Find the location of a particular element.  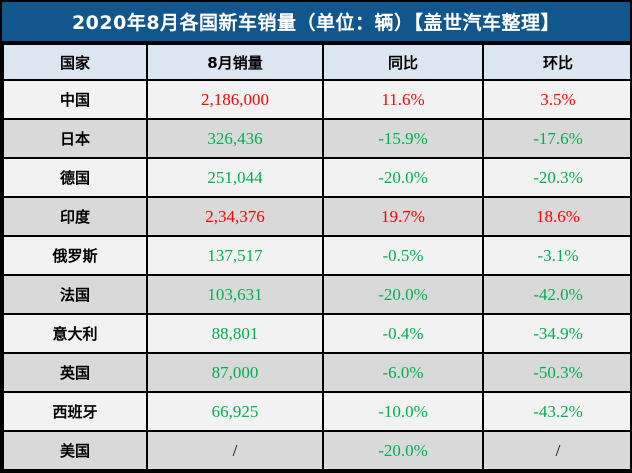

table-row: 中国 2,186,000 11.6% 3.5% is located at coordinates (316, 99).